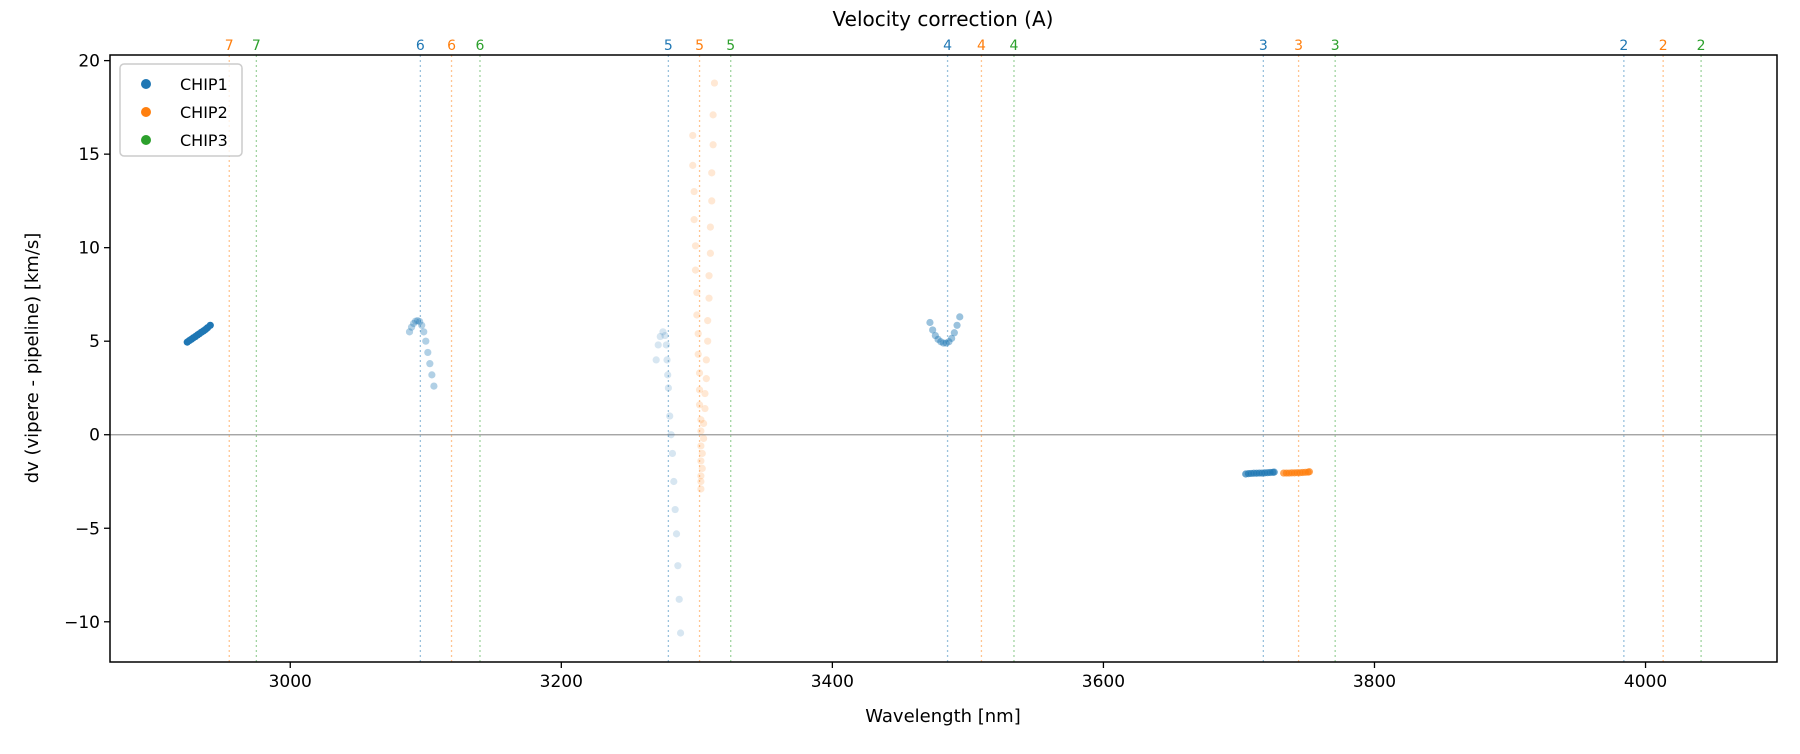 The height and width of the screenshot is (754, 1800). Describe the element at coordinates (290, 682) in the screenshot. I see `x-tick-label: 3000` at that location.